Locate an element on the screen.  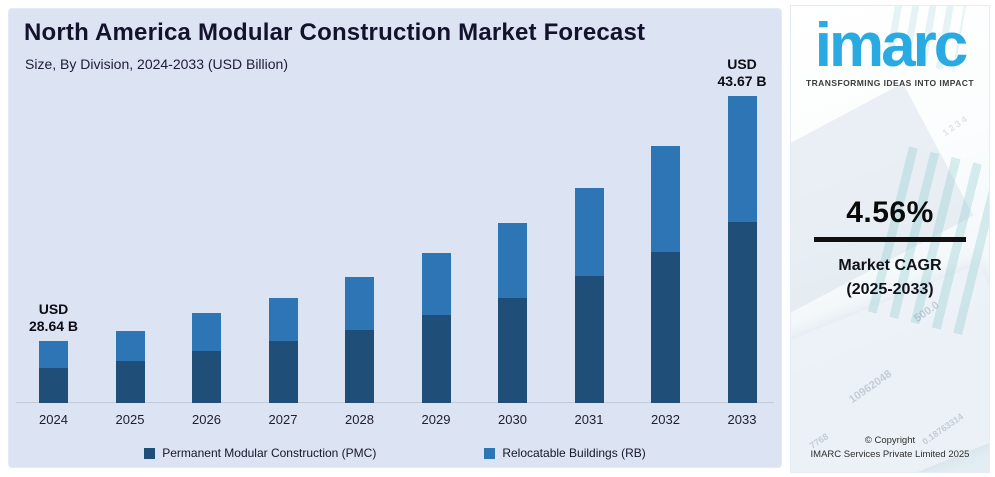
cagr-period: (2025-2033) is located at coordinates (890, 289).